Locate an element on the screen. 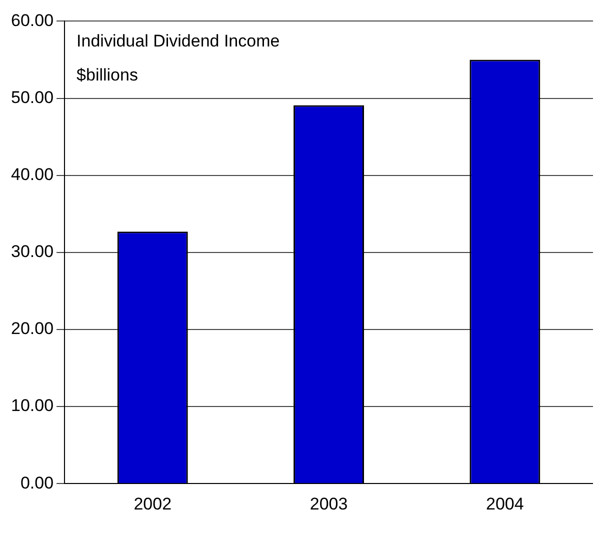 Image resolution: width=603 pixels, height=533 pixels. y-tick-label: 30.00 is located at coordinates (32, 252).